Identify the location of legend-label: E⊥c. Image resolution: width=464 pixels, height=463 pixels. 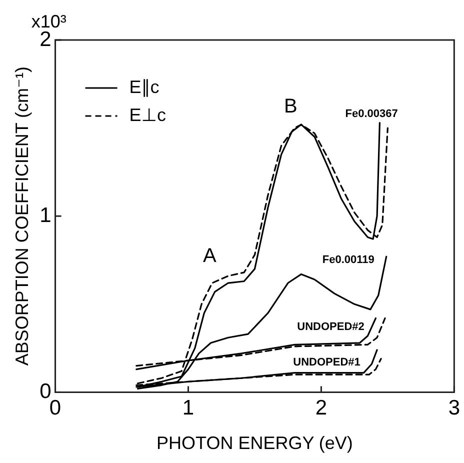
(147, 114).